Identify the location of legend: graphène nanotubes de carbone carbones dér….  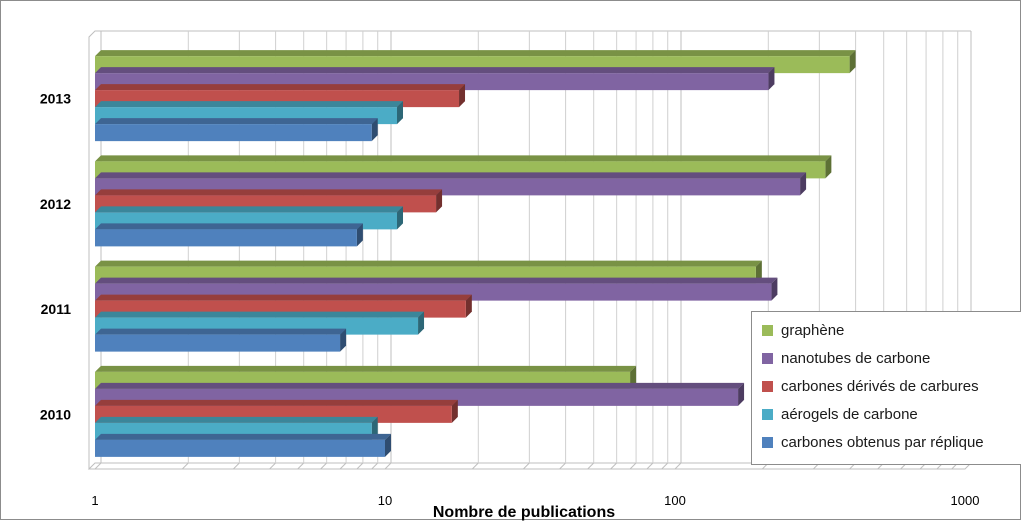
(886, 388).